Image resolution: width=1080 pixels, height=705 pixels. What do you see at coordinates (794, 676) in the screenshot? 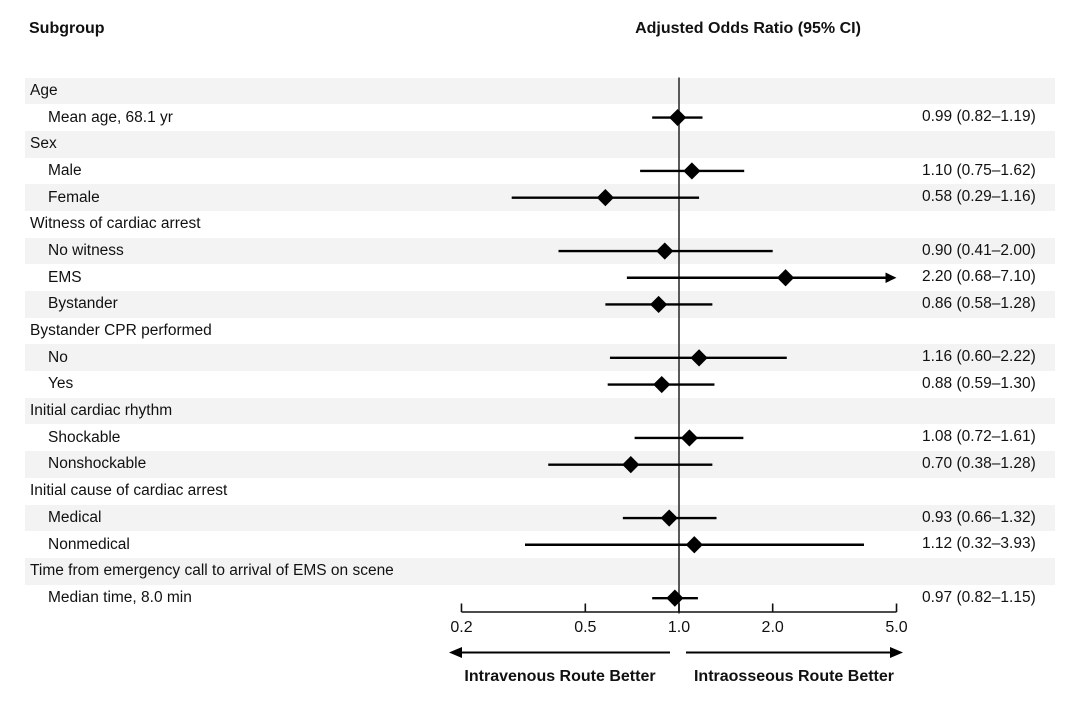
I see `right-direction-label: Intraosseous Route Better` at bounding box center [794, 676].